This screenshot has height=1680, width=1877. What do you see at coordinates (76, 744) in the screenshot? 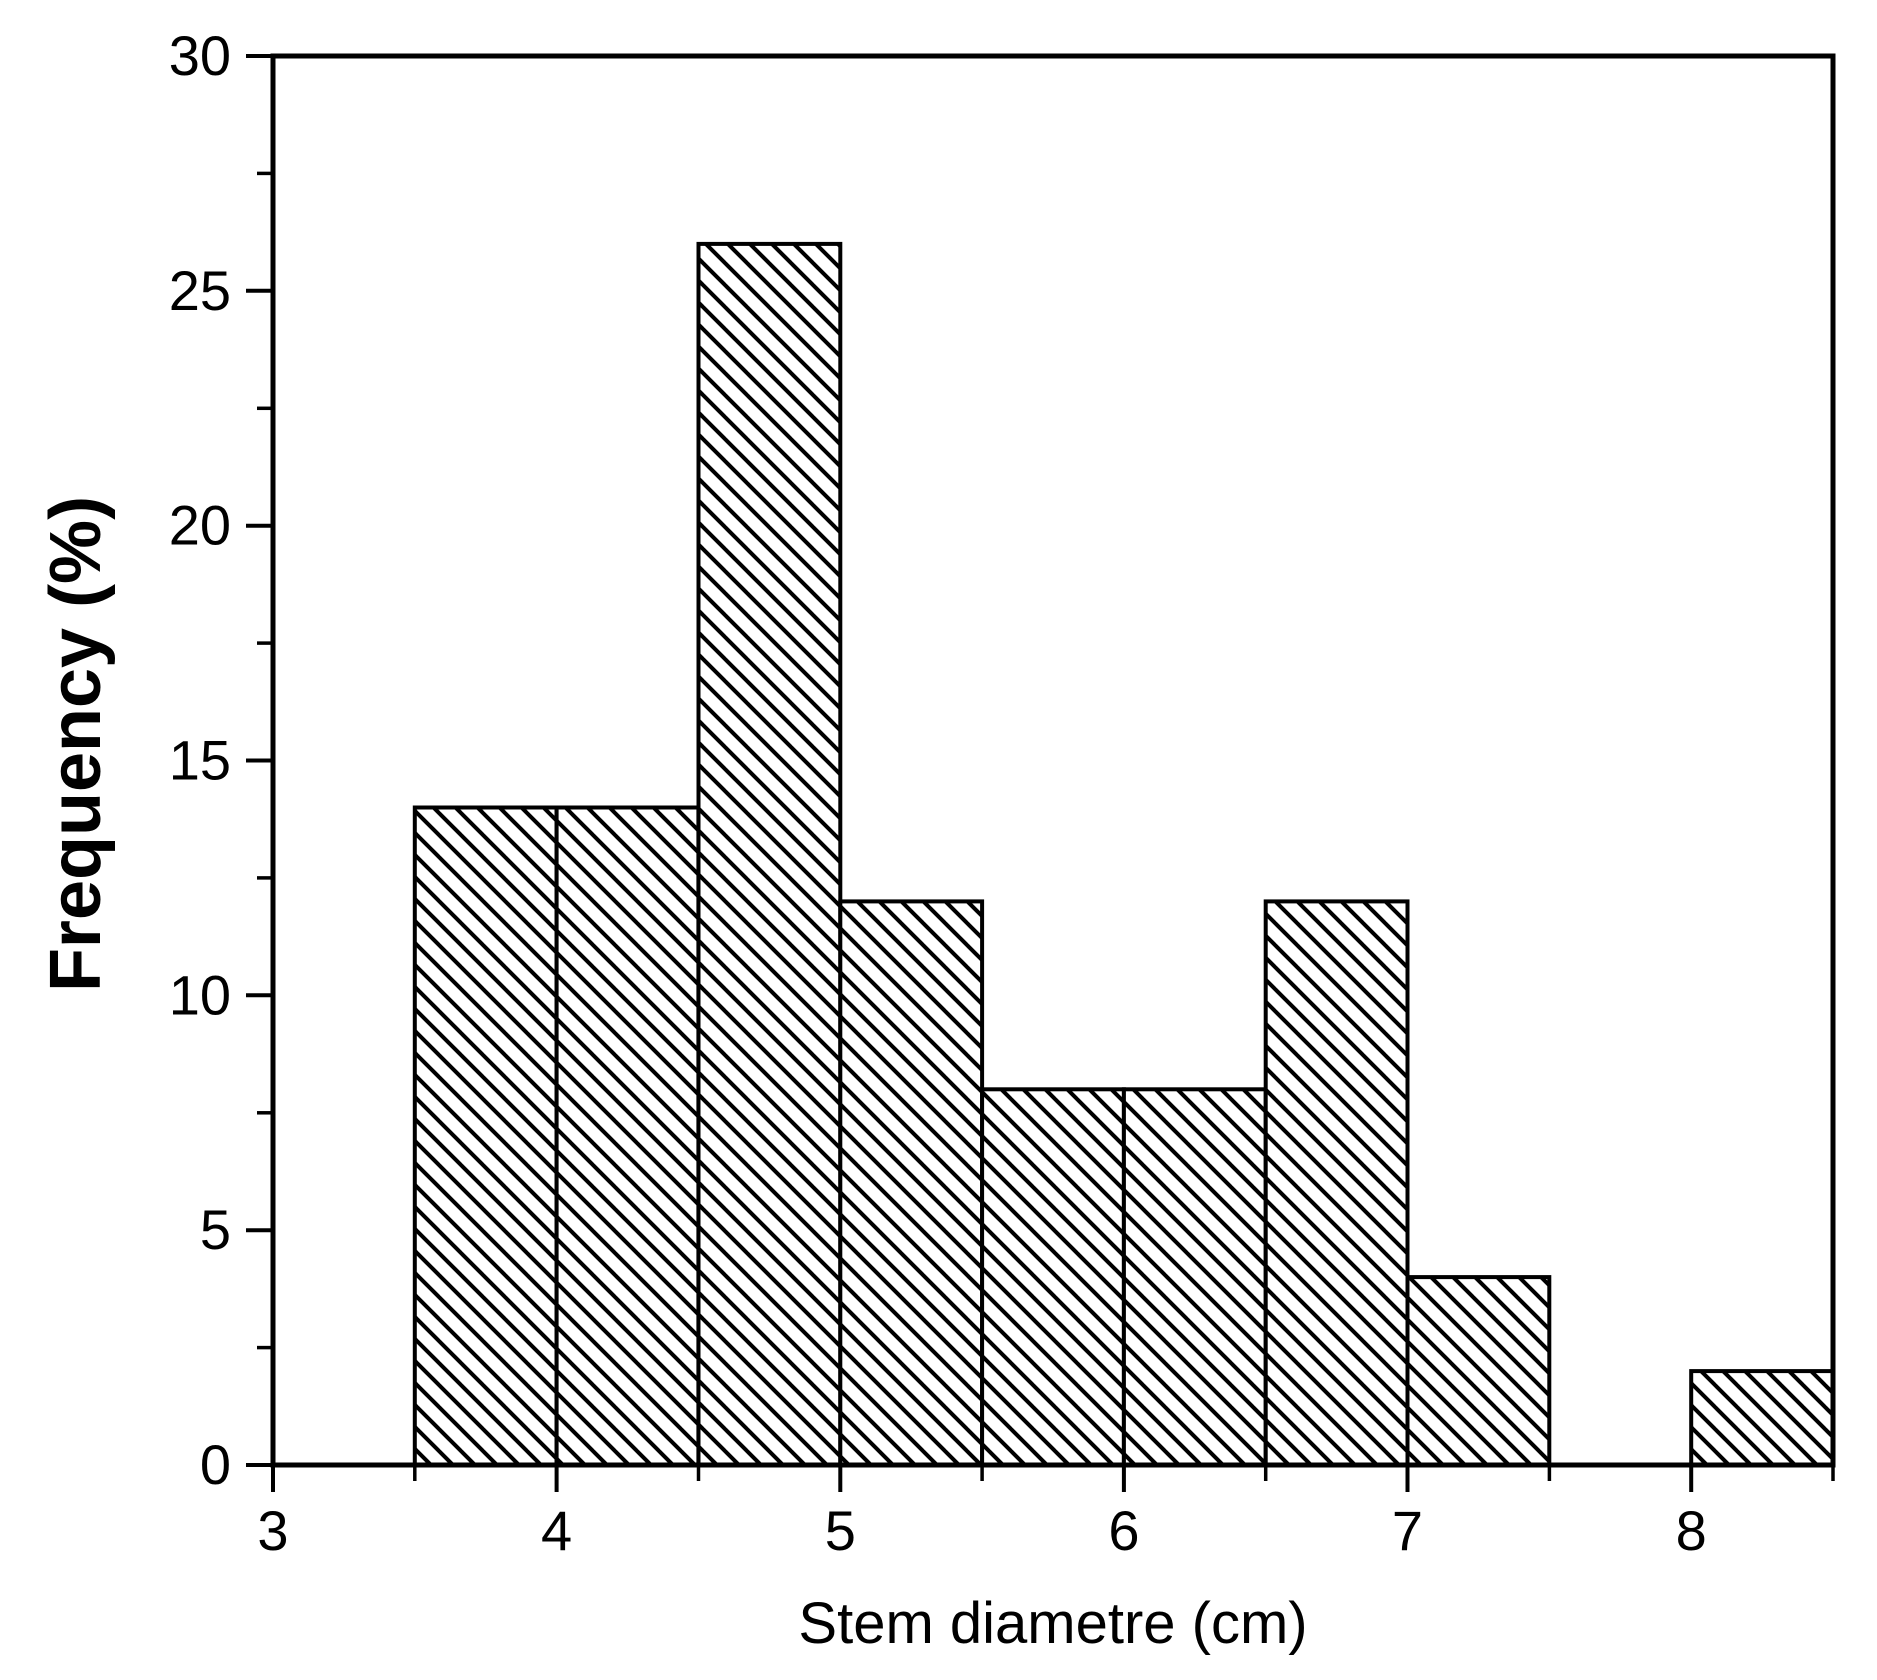
I see `y-axis-title: Frequency (%)` at bounding box center [76, 744].